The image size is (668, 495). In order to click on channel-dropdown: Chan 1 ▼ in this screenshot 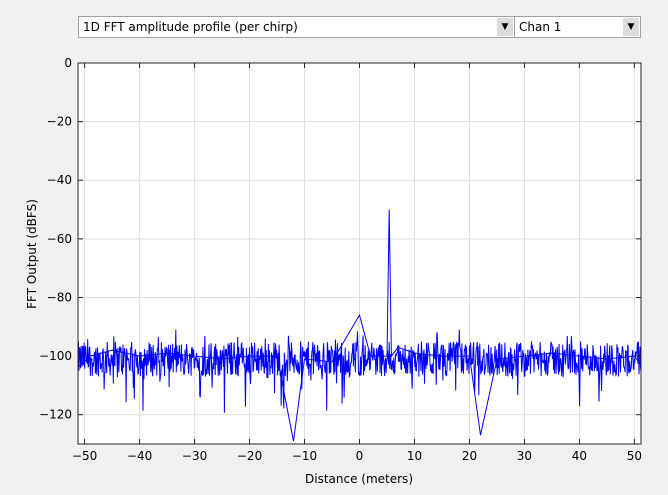, I will do `click(577, 27)`.